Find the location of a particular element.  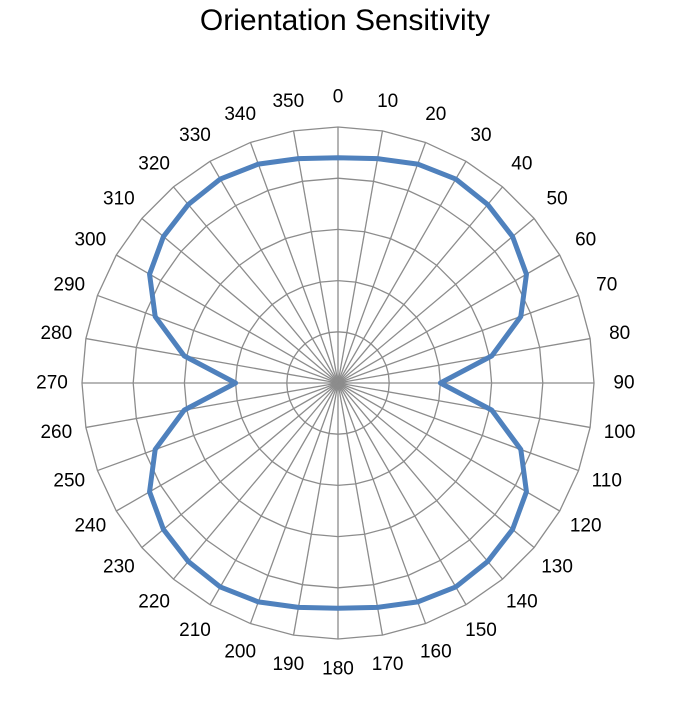

angle-label: 0 is located at coordinates (338, 97).